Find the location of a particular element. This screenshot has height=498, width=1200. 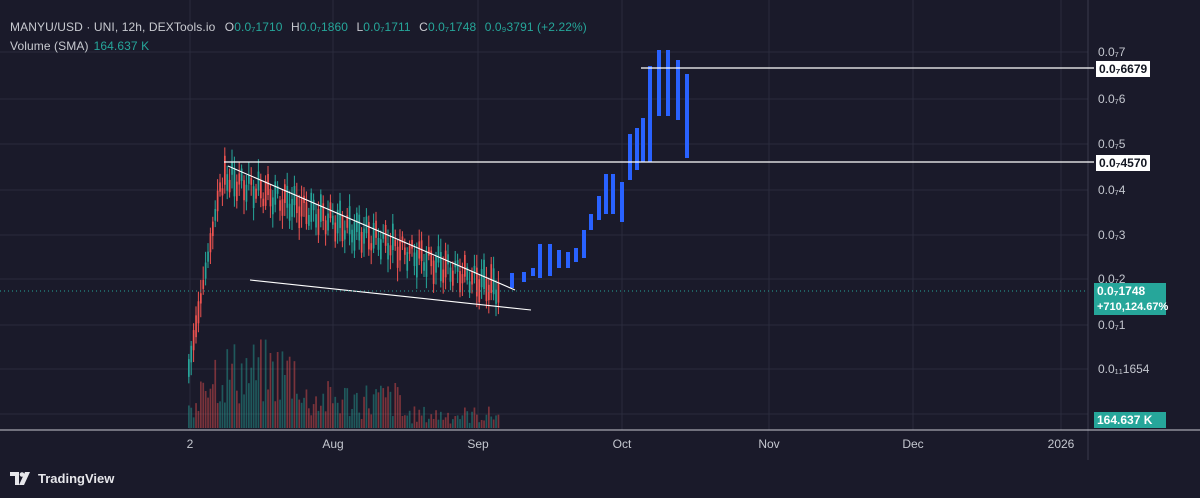

volume-value: 164.637 K is located at coordinates (121, 46).